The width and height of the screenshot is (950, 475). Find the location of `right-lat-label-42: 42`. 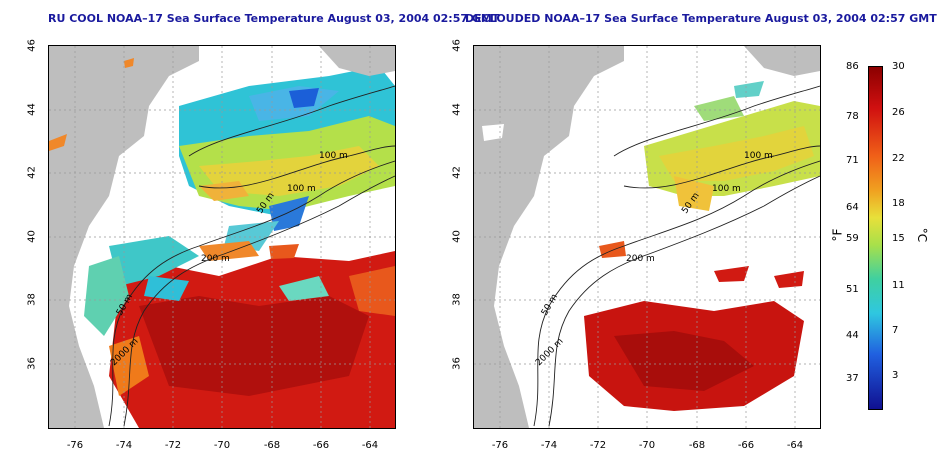

right-lat-label-42: 42 is located at coordinates (457, 172).